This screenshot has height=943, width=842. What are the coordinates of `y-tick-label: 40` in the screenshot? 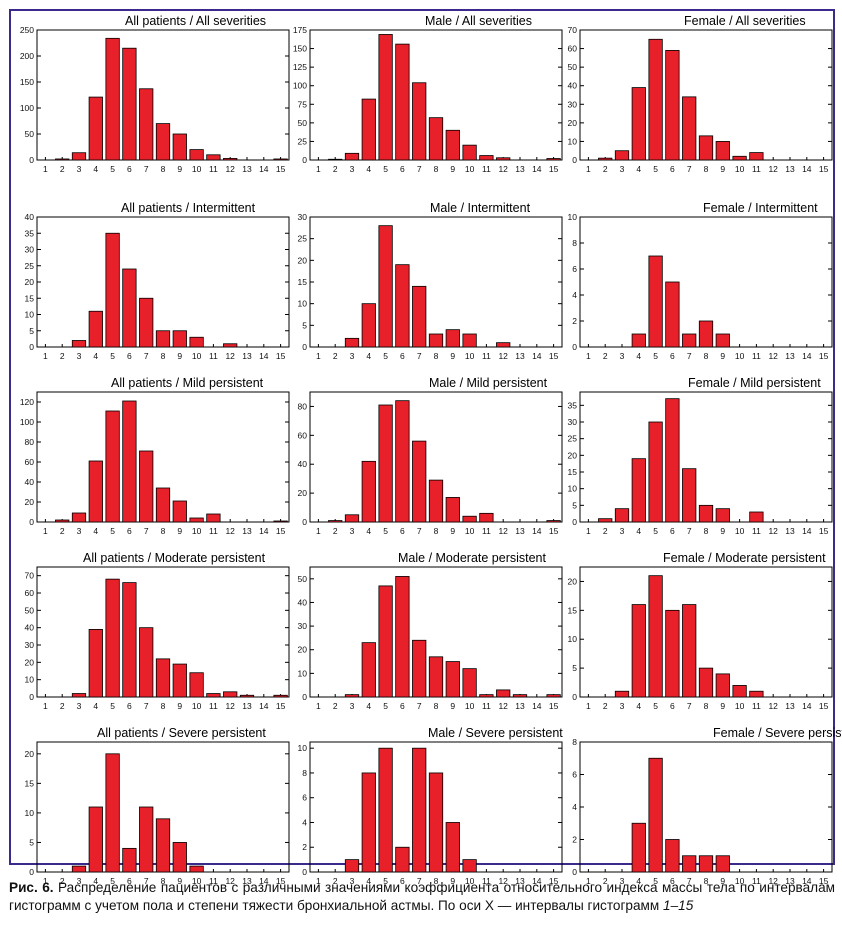 It's located at (30, 217).